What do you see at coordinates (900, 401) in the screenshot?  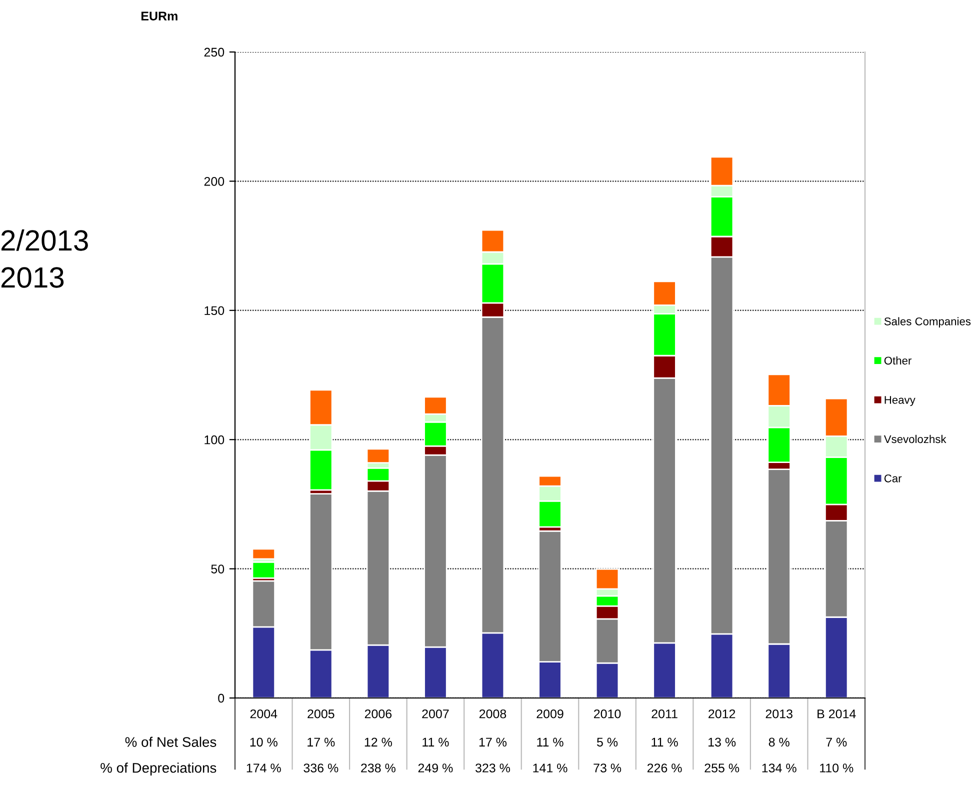 I see `legend-label: Heavy` at bounding box center [900, 401].